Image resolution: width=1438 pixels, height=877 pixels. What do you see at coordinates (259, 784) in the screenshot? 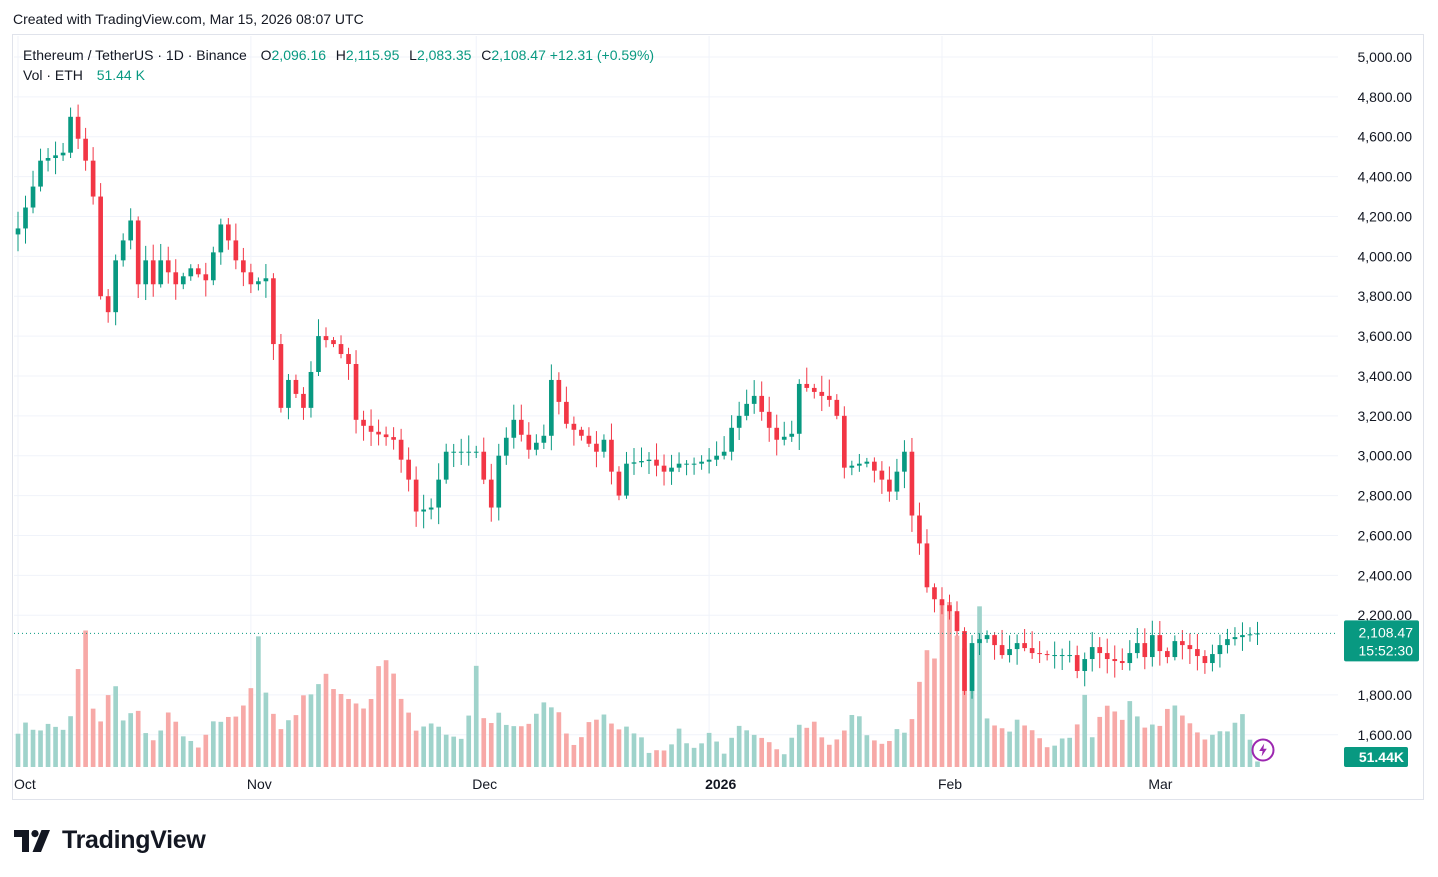
I see `x-tick-label: Nov` at bounding box center [259, 784].